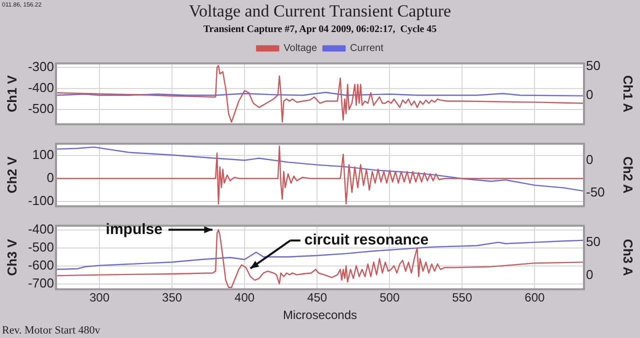 The height and width of the screenshot is (338, 640). What do you see at coordinates (317, 297) in the screenshot?
I see `x-tick-label: 450` at bounding box center [317, 297].